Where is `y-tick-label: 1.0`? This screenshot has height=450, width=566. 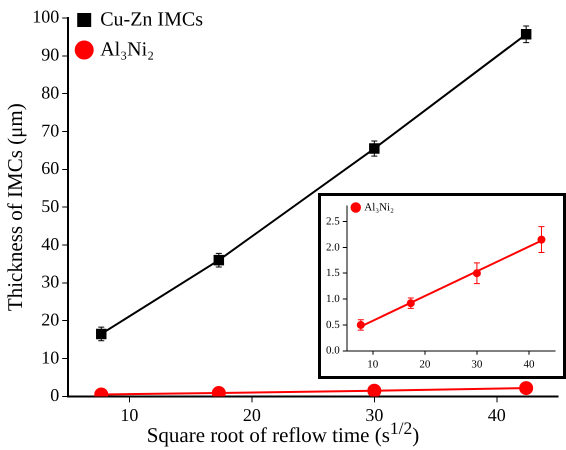 y-tick-label: 1.0 is located at coordinates (333, 298).